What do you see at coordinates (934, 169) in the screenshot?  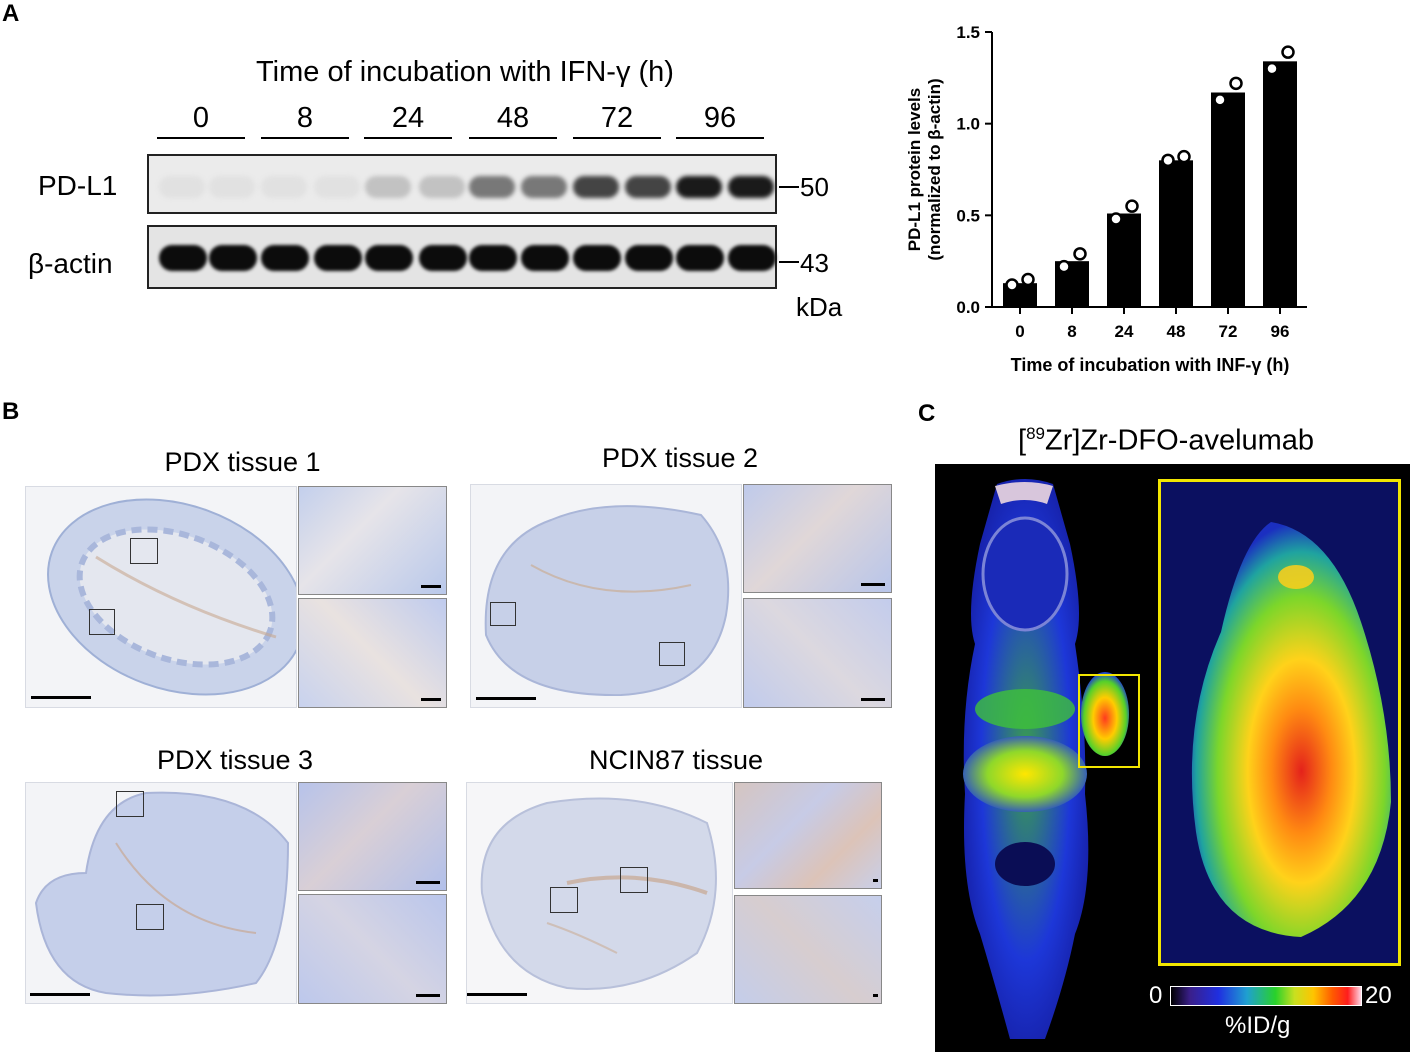 I see `y-axis-title-2: (normalized to β-actin)` at bounding box center [934, 169].